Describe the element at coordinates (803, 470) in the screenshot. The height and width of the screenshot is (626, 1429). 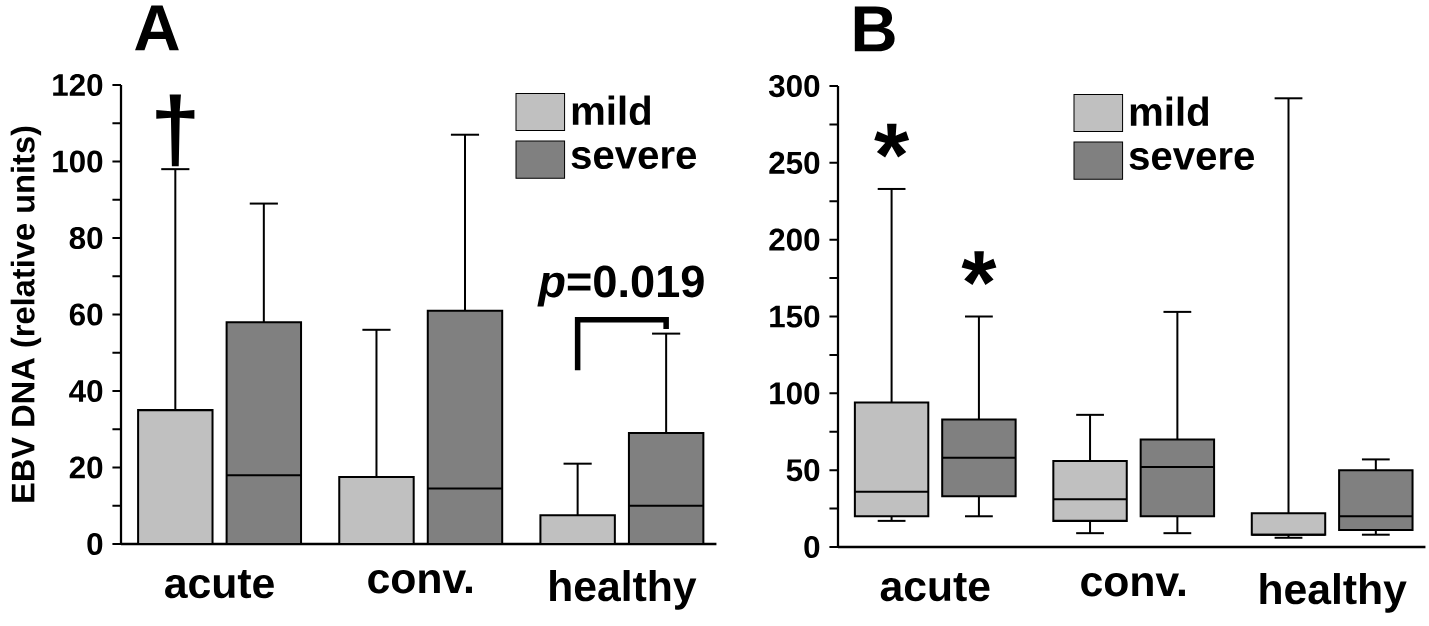
I see `y-tick-label: 50` at that location.